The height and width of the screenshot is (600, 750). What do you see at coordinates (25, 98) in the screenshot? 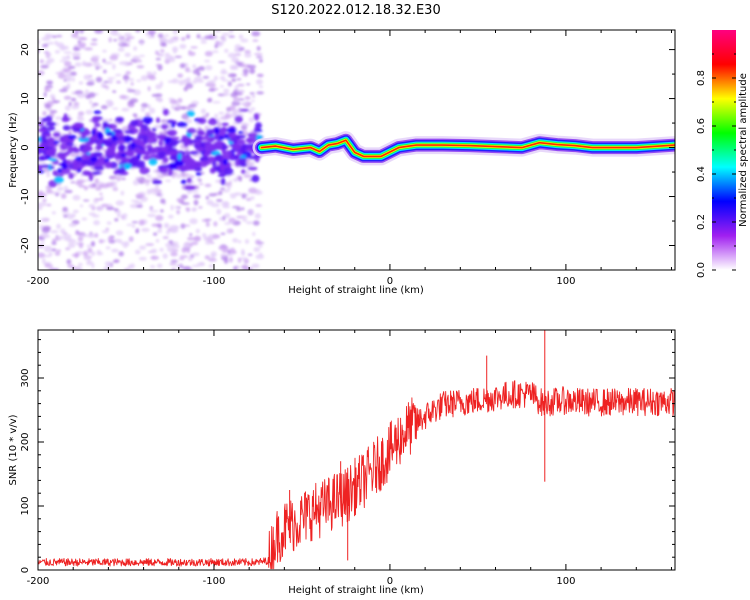
I see `spectrogram-y-tick-label: 10` at bounding box center [25, 98].